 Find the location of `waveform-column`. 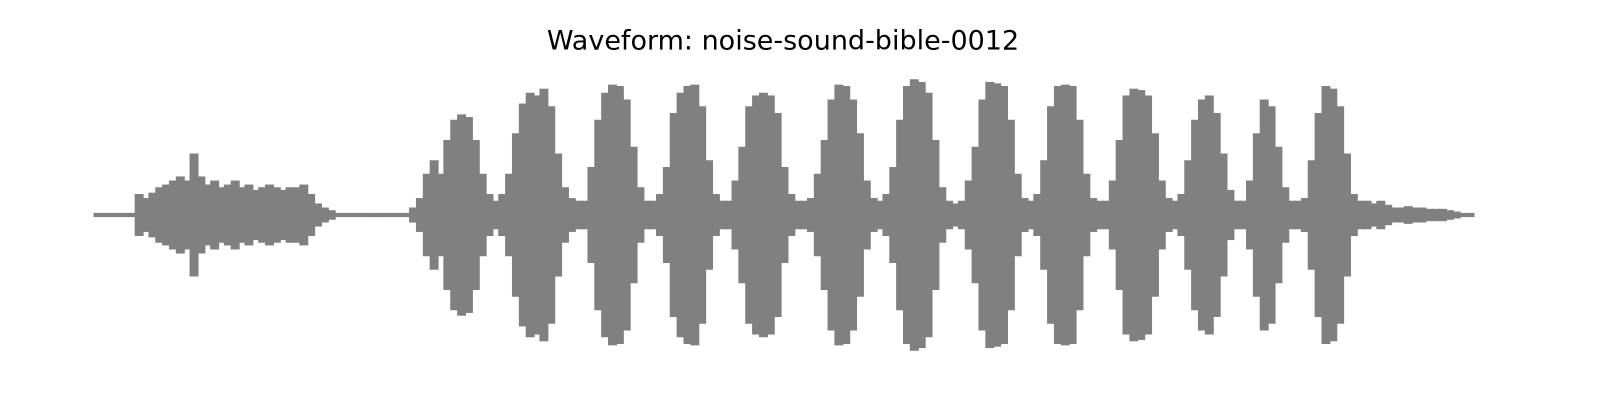

waveform-column is located at coordinates (1470, 215).